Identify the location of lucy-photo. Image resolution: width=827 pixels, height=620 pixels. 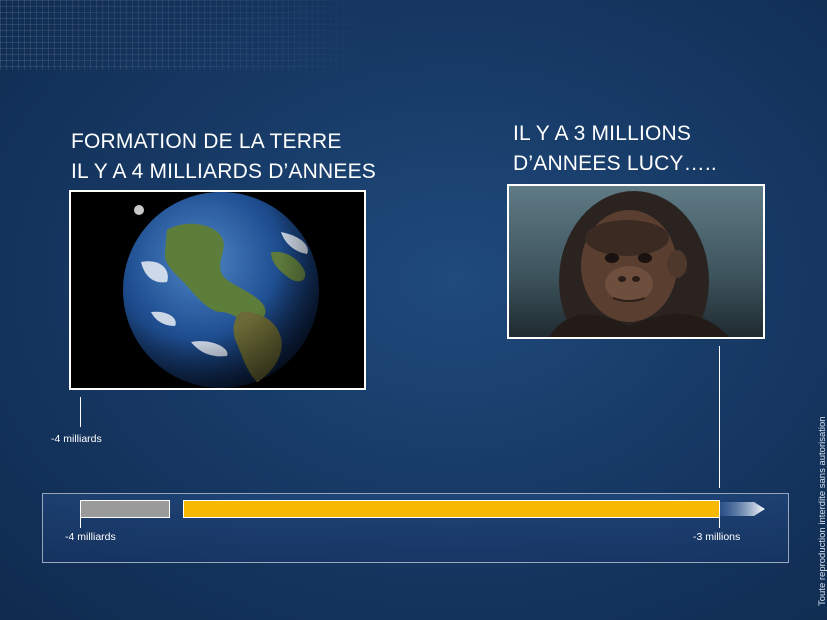
(636, 261).